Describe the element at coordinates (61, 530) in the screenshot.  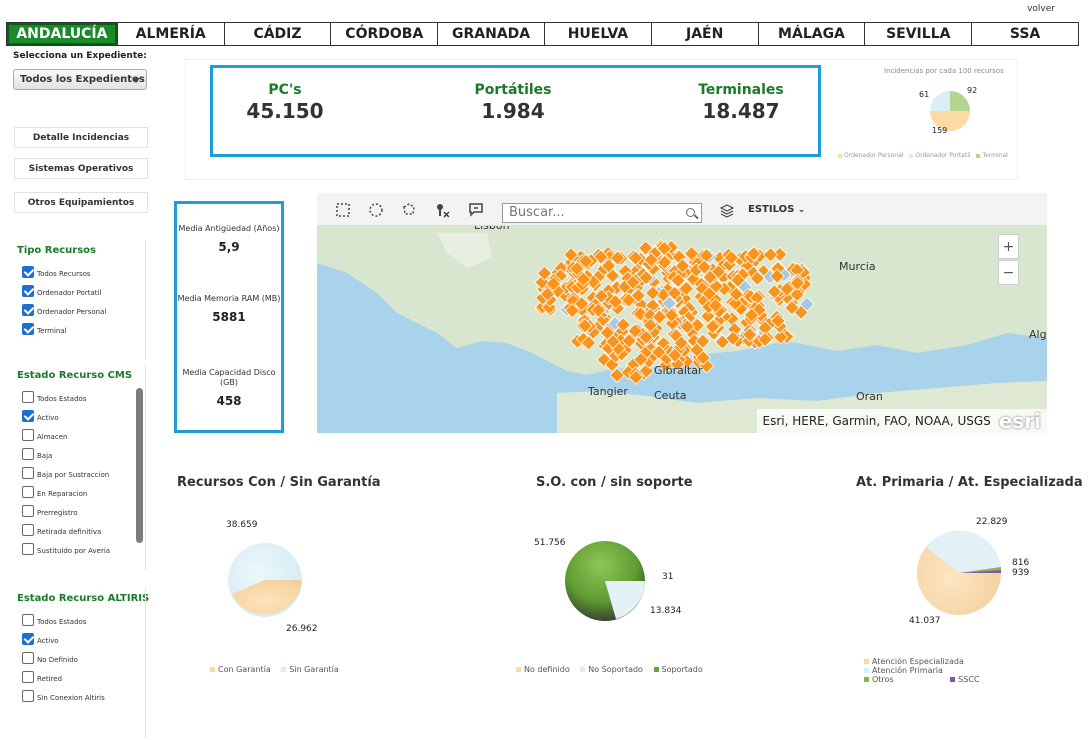
I see `checkbox-cms-7: Retirada definitiva` at that location.